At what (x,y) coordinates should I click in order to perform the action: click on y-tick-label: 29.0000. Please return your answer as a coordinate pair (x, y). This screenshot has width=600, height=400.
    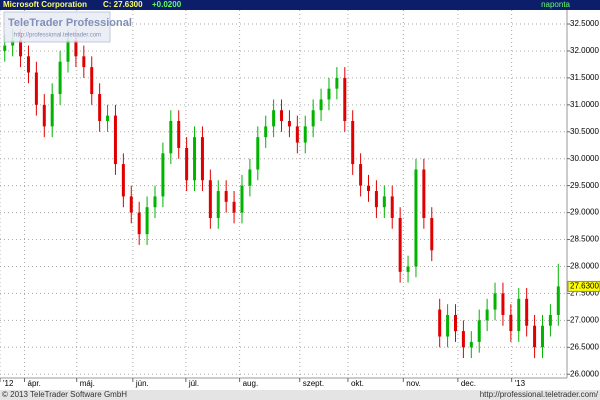
    Looking at the image, I should click on (584, 212).